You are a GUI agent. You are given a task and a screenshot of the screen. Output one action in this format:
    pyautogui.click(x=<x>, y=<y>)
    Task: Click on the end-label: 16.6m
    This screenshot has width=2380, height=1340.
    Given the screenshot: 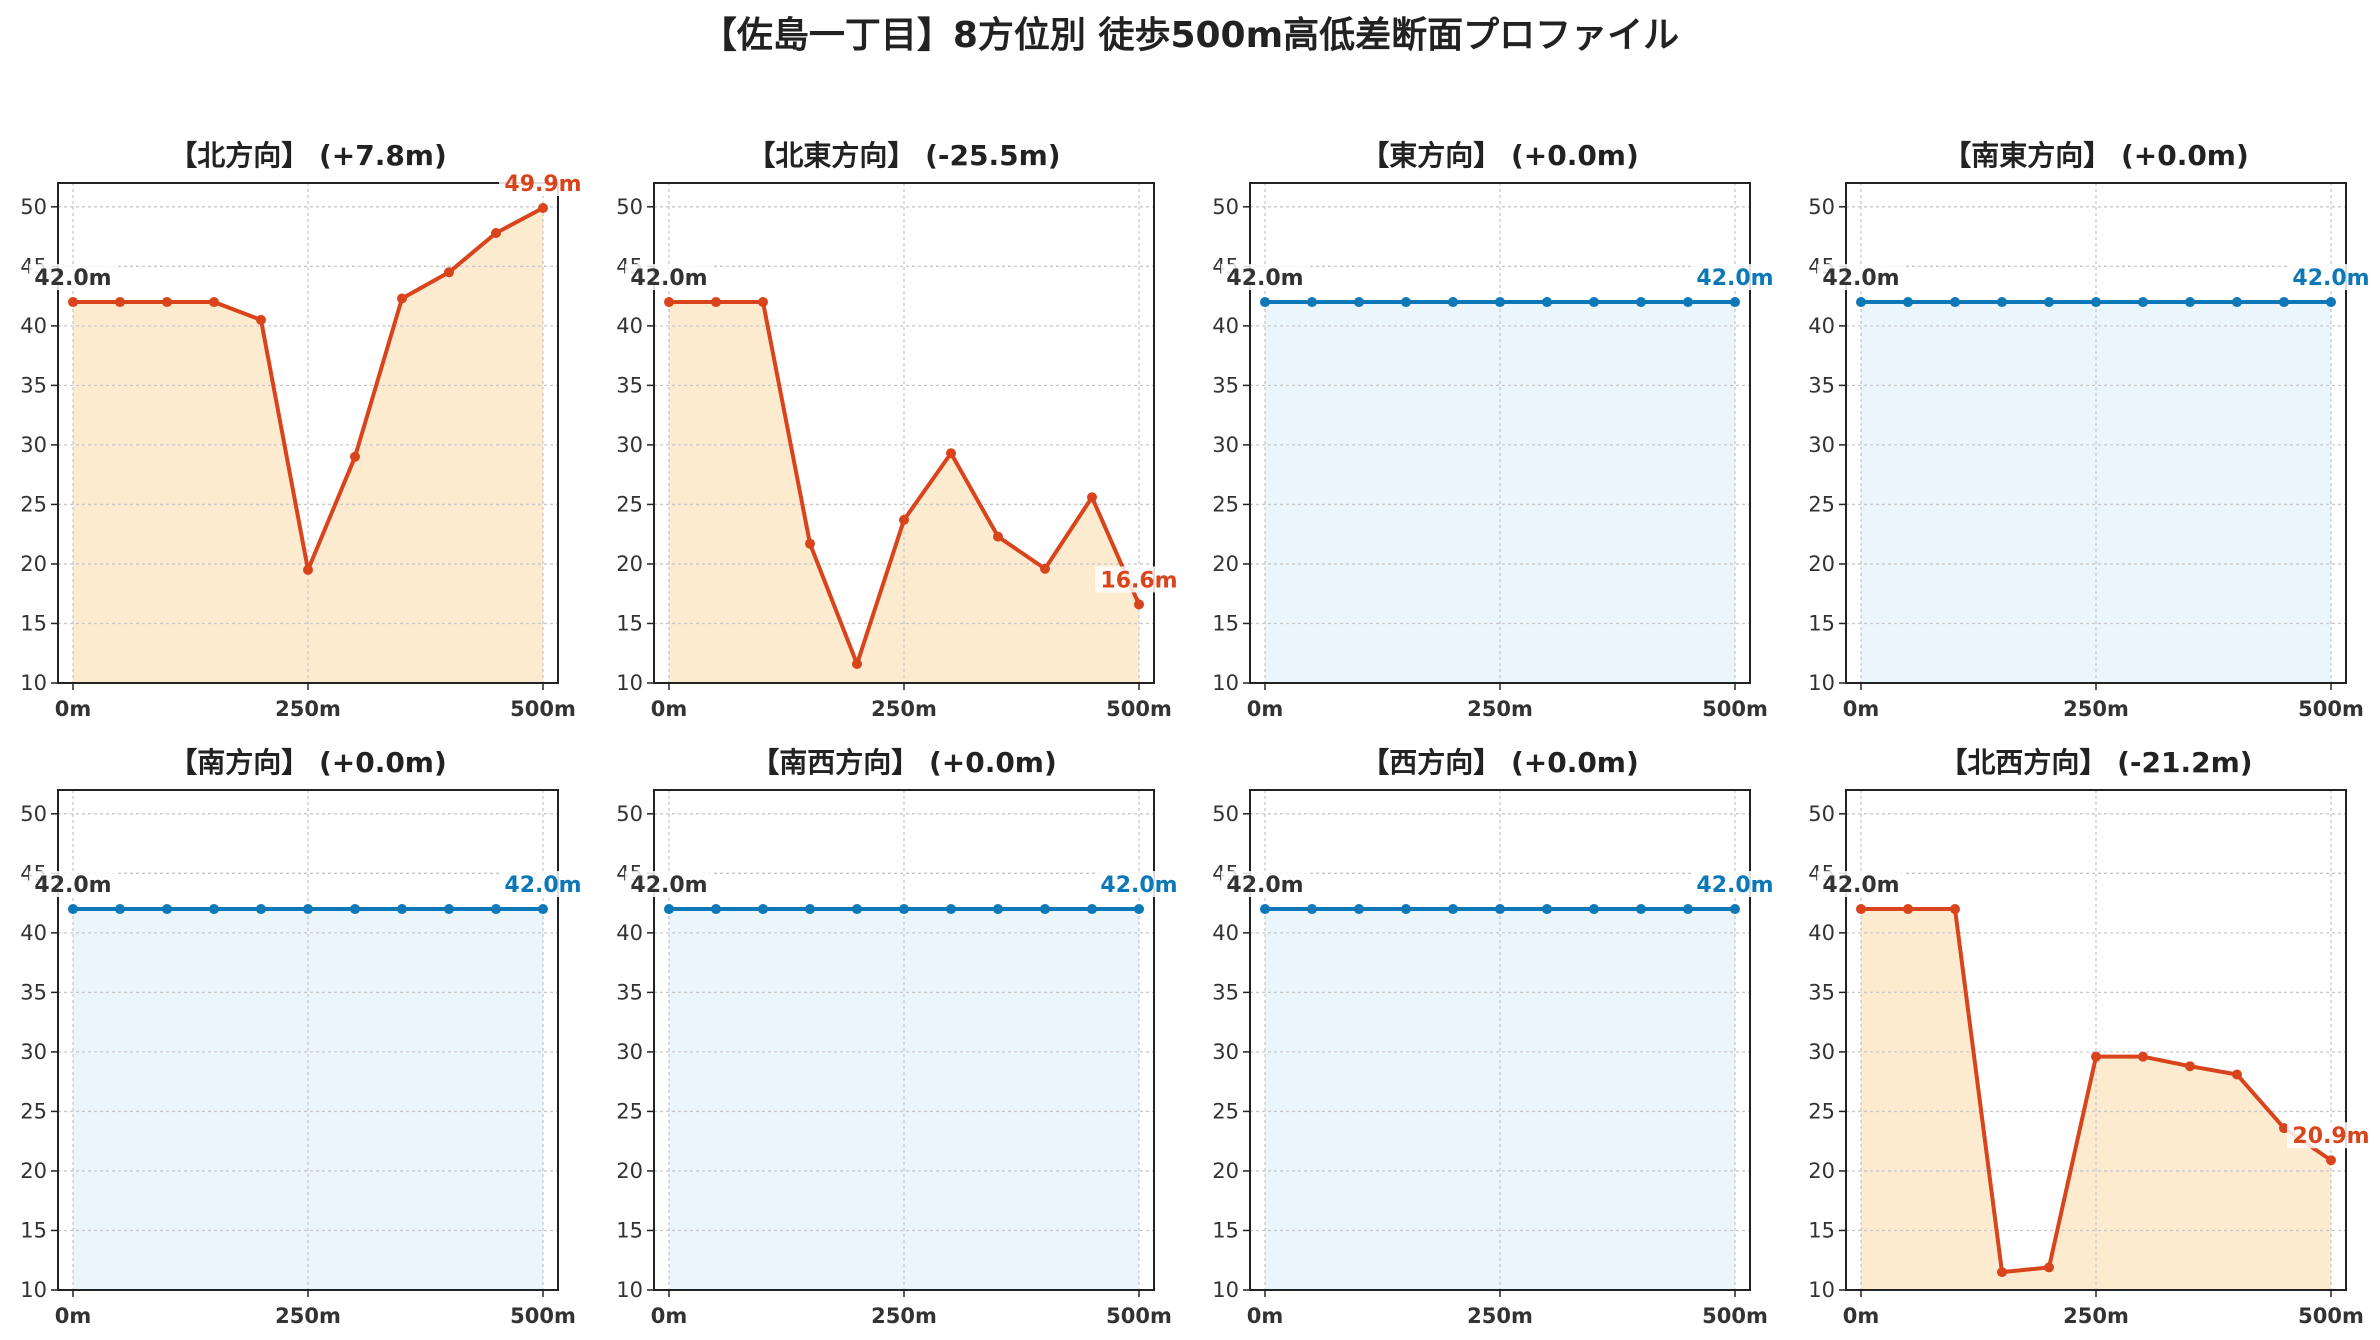 What is the action you would take?
    pyautogui.click(x=1138, y=580)
    